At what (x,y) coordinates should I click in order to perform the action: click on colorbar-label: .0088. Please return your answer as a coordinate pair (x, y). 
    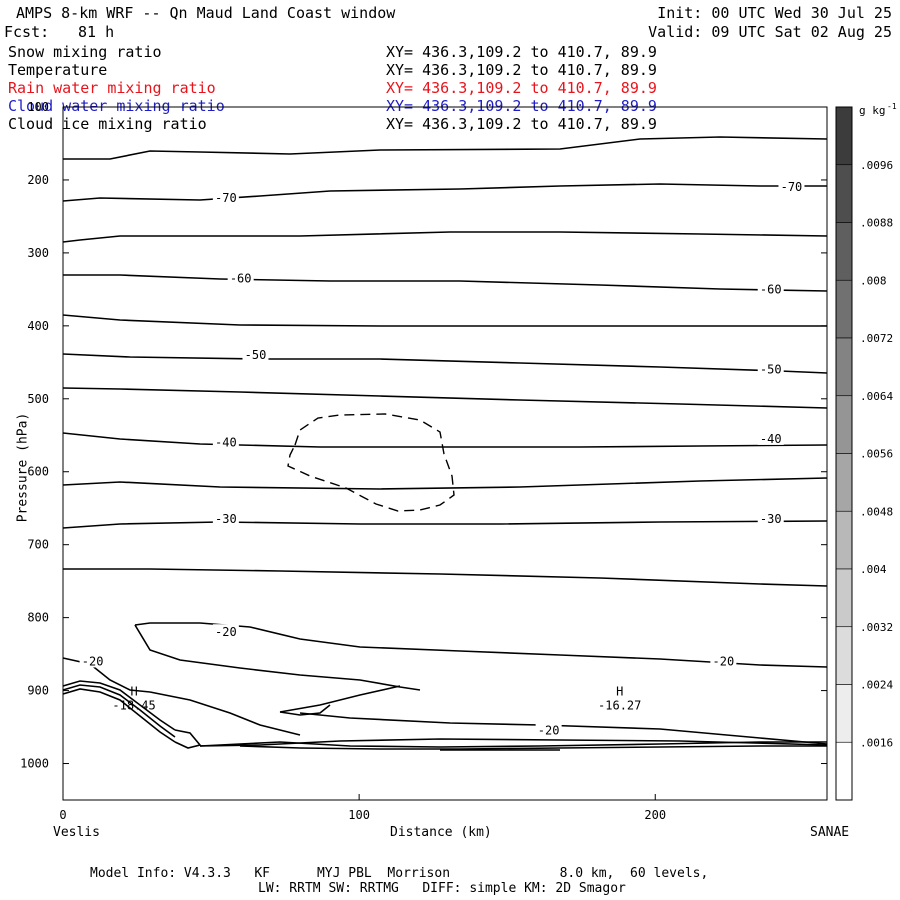
    Looking at the image, I should click on (876, 223).